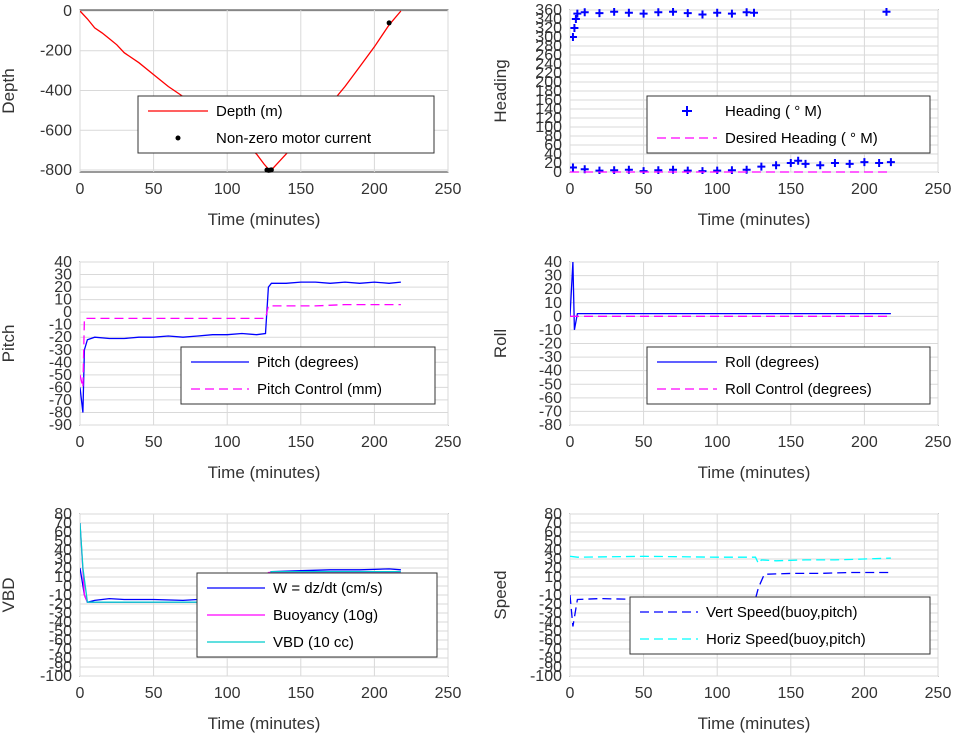  I want to click on y-axis-label: VBD, so click(9, 595).